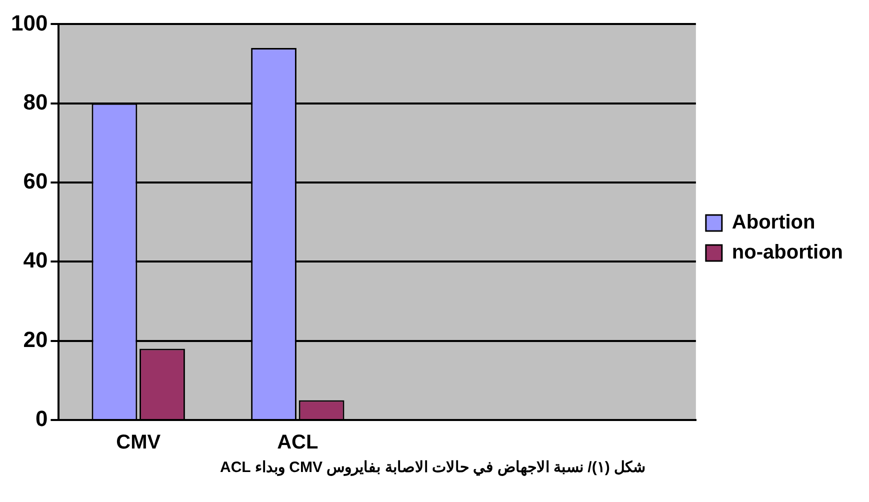 This screenshot has width=869, height=502. Describe the element at coordinates (41, 419) in the screenshot. I see `y-tick-label: 0` at that location.